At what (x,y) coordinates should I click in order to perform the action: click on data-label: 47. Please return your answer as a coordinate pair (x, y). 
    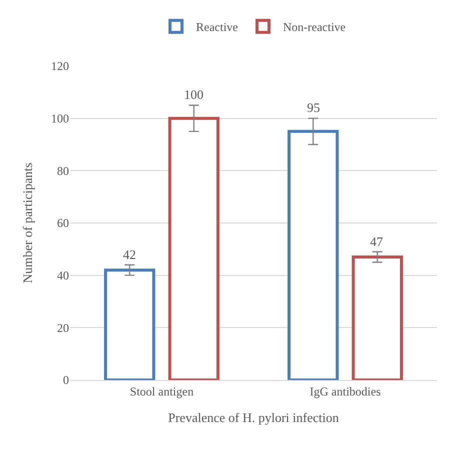
    Looking at the image, I should click on (377, 241).